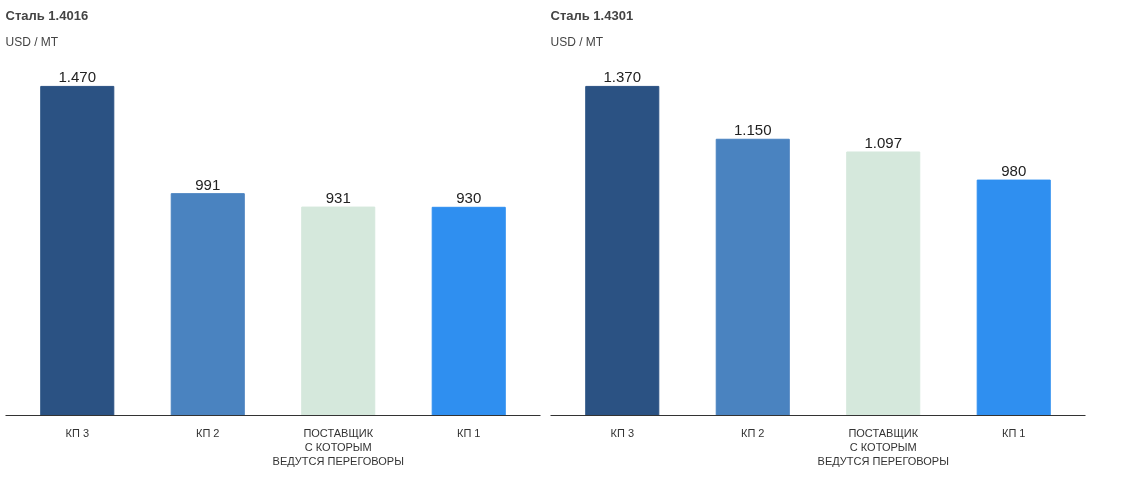 Image resolution: width=1131 pixels, height=479 pixels. I want to click on data-label: 1.470, so click(77, 77).